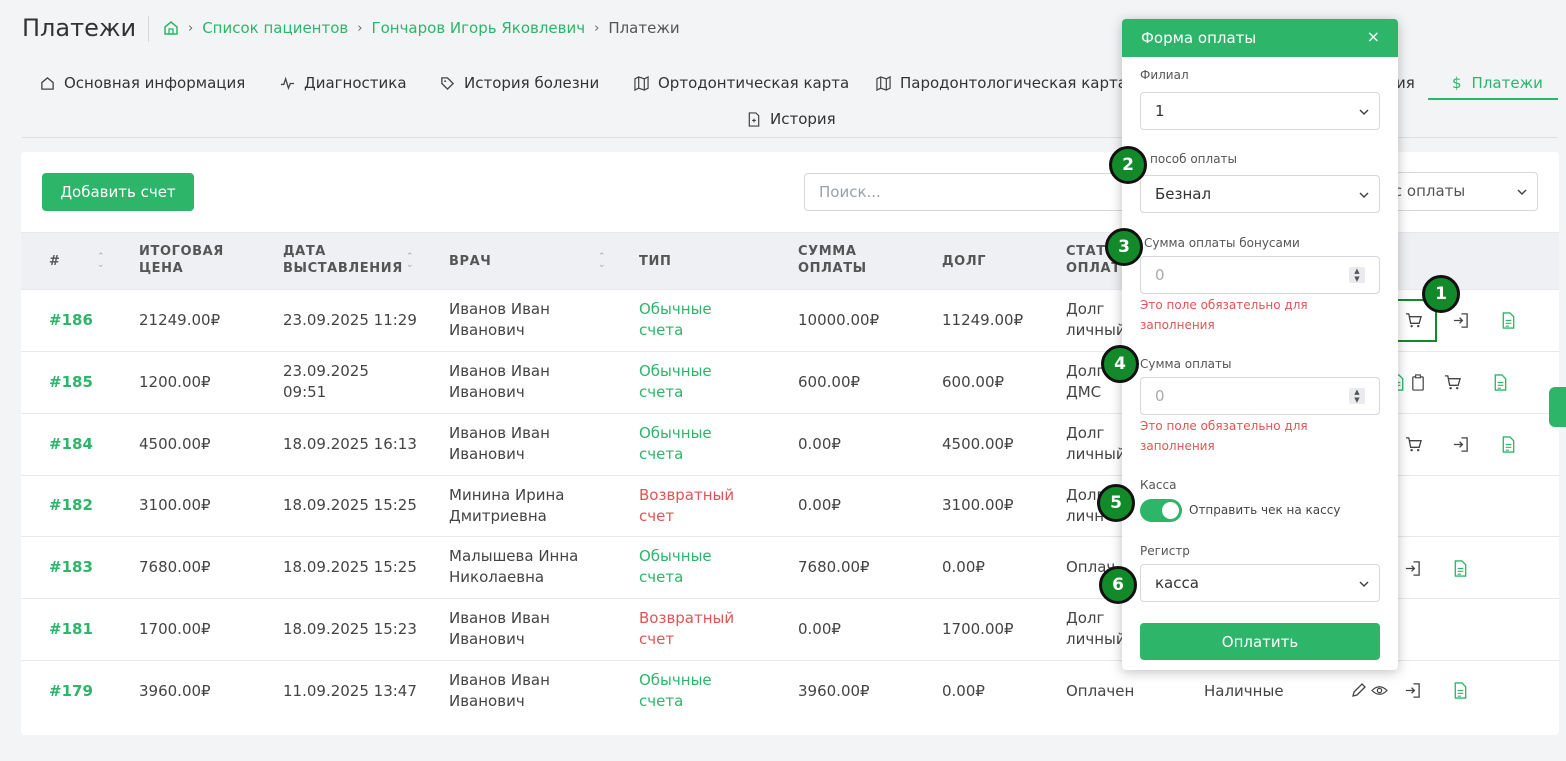  I want to click on clipboard-icon, so click(1420, 383).